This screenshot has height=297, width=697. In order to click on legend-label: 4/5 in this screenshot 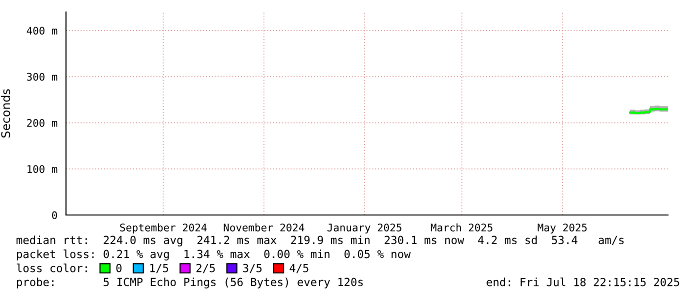, I will do `click(299, 269)`.